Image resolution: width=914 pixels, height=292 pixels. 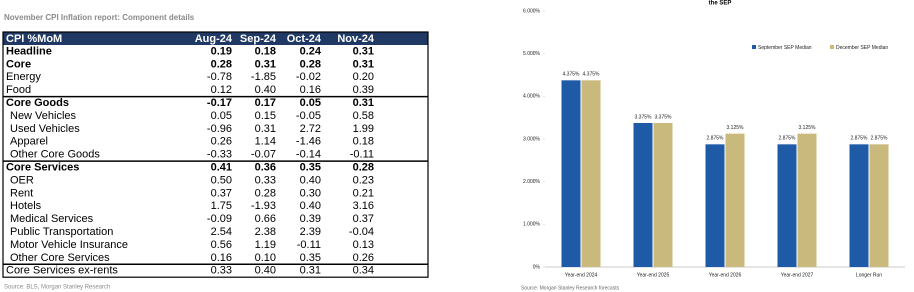 What do you see at coordinates (45, 129) in the screenshot?
I see `table-cell: Used Vehicles` at bounding box center [45, 129].